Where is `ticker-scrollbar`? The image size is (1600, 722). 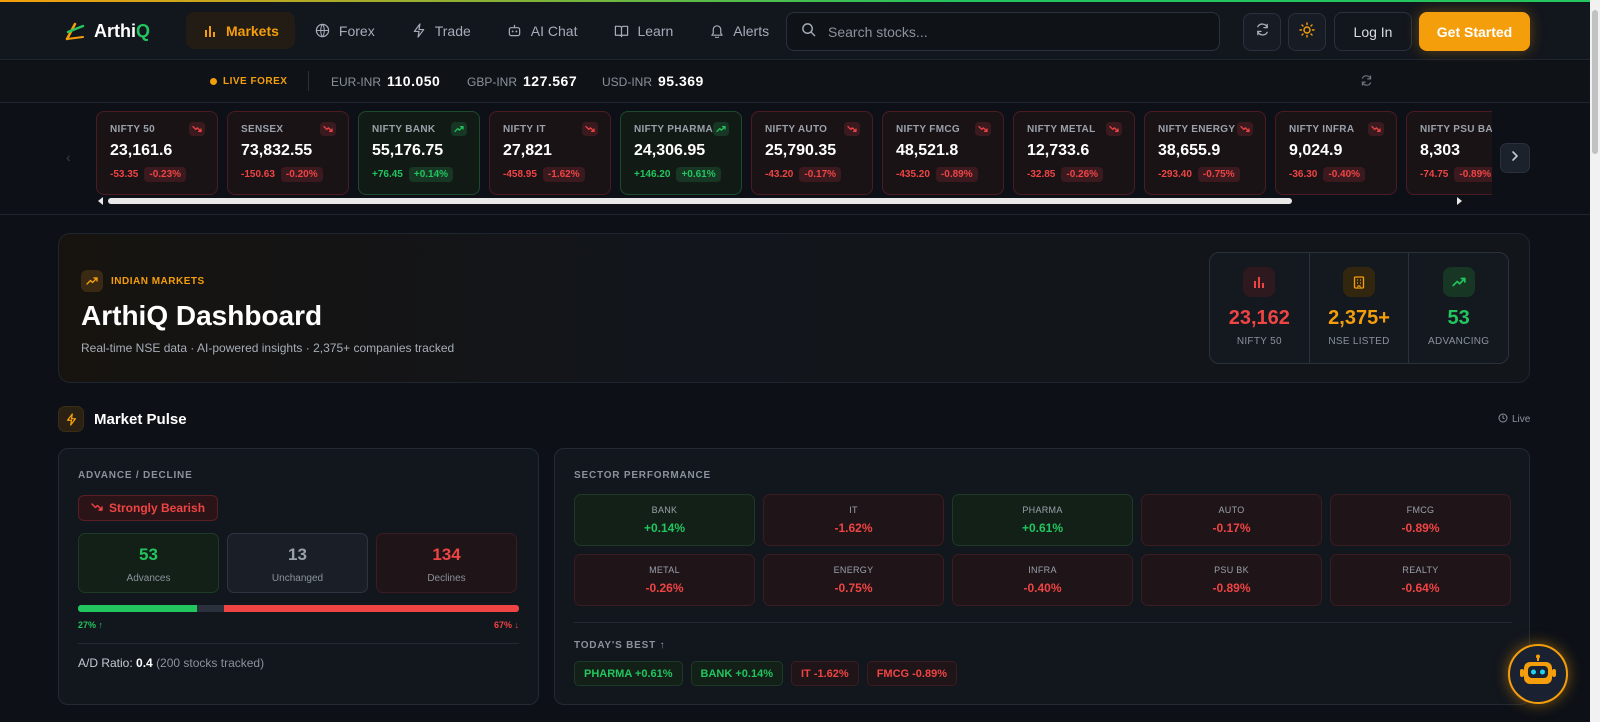 ticker-scrollbar is located at coordinates (795, 201).